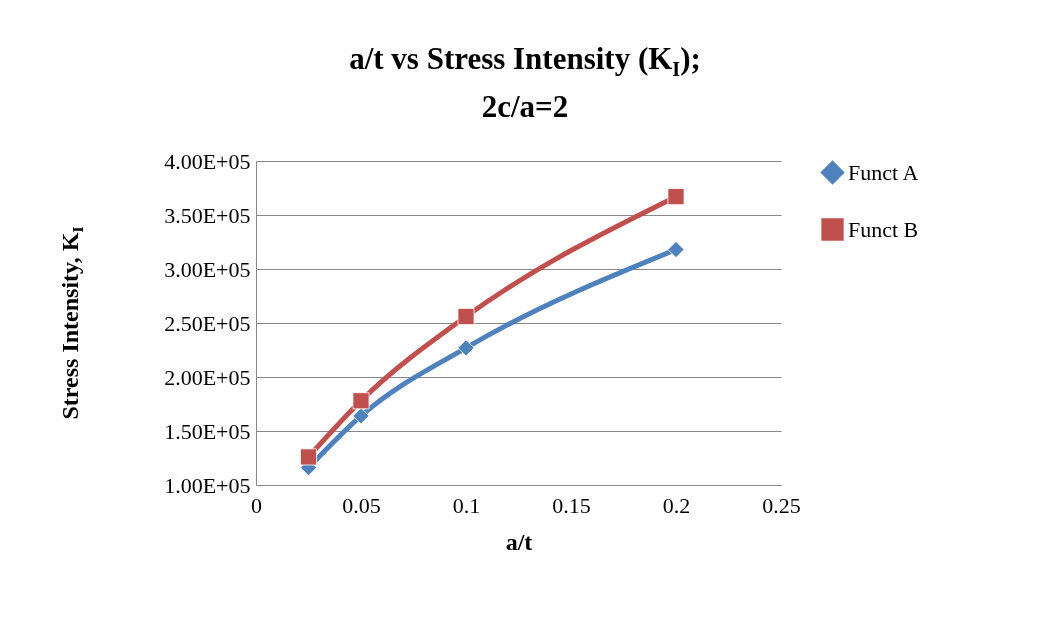 Image resolution: width=1042 pixels, height=627 pixels. I want to click on x-tick-label: 0.2, so click(676, 505).